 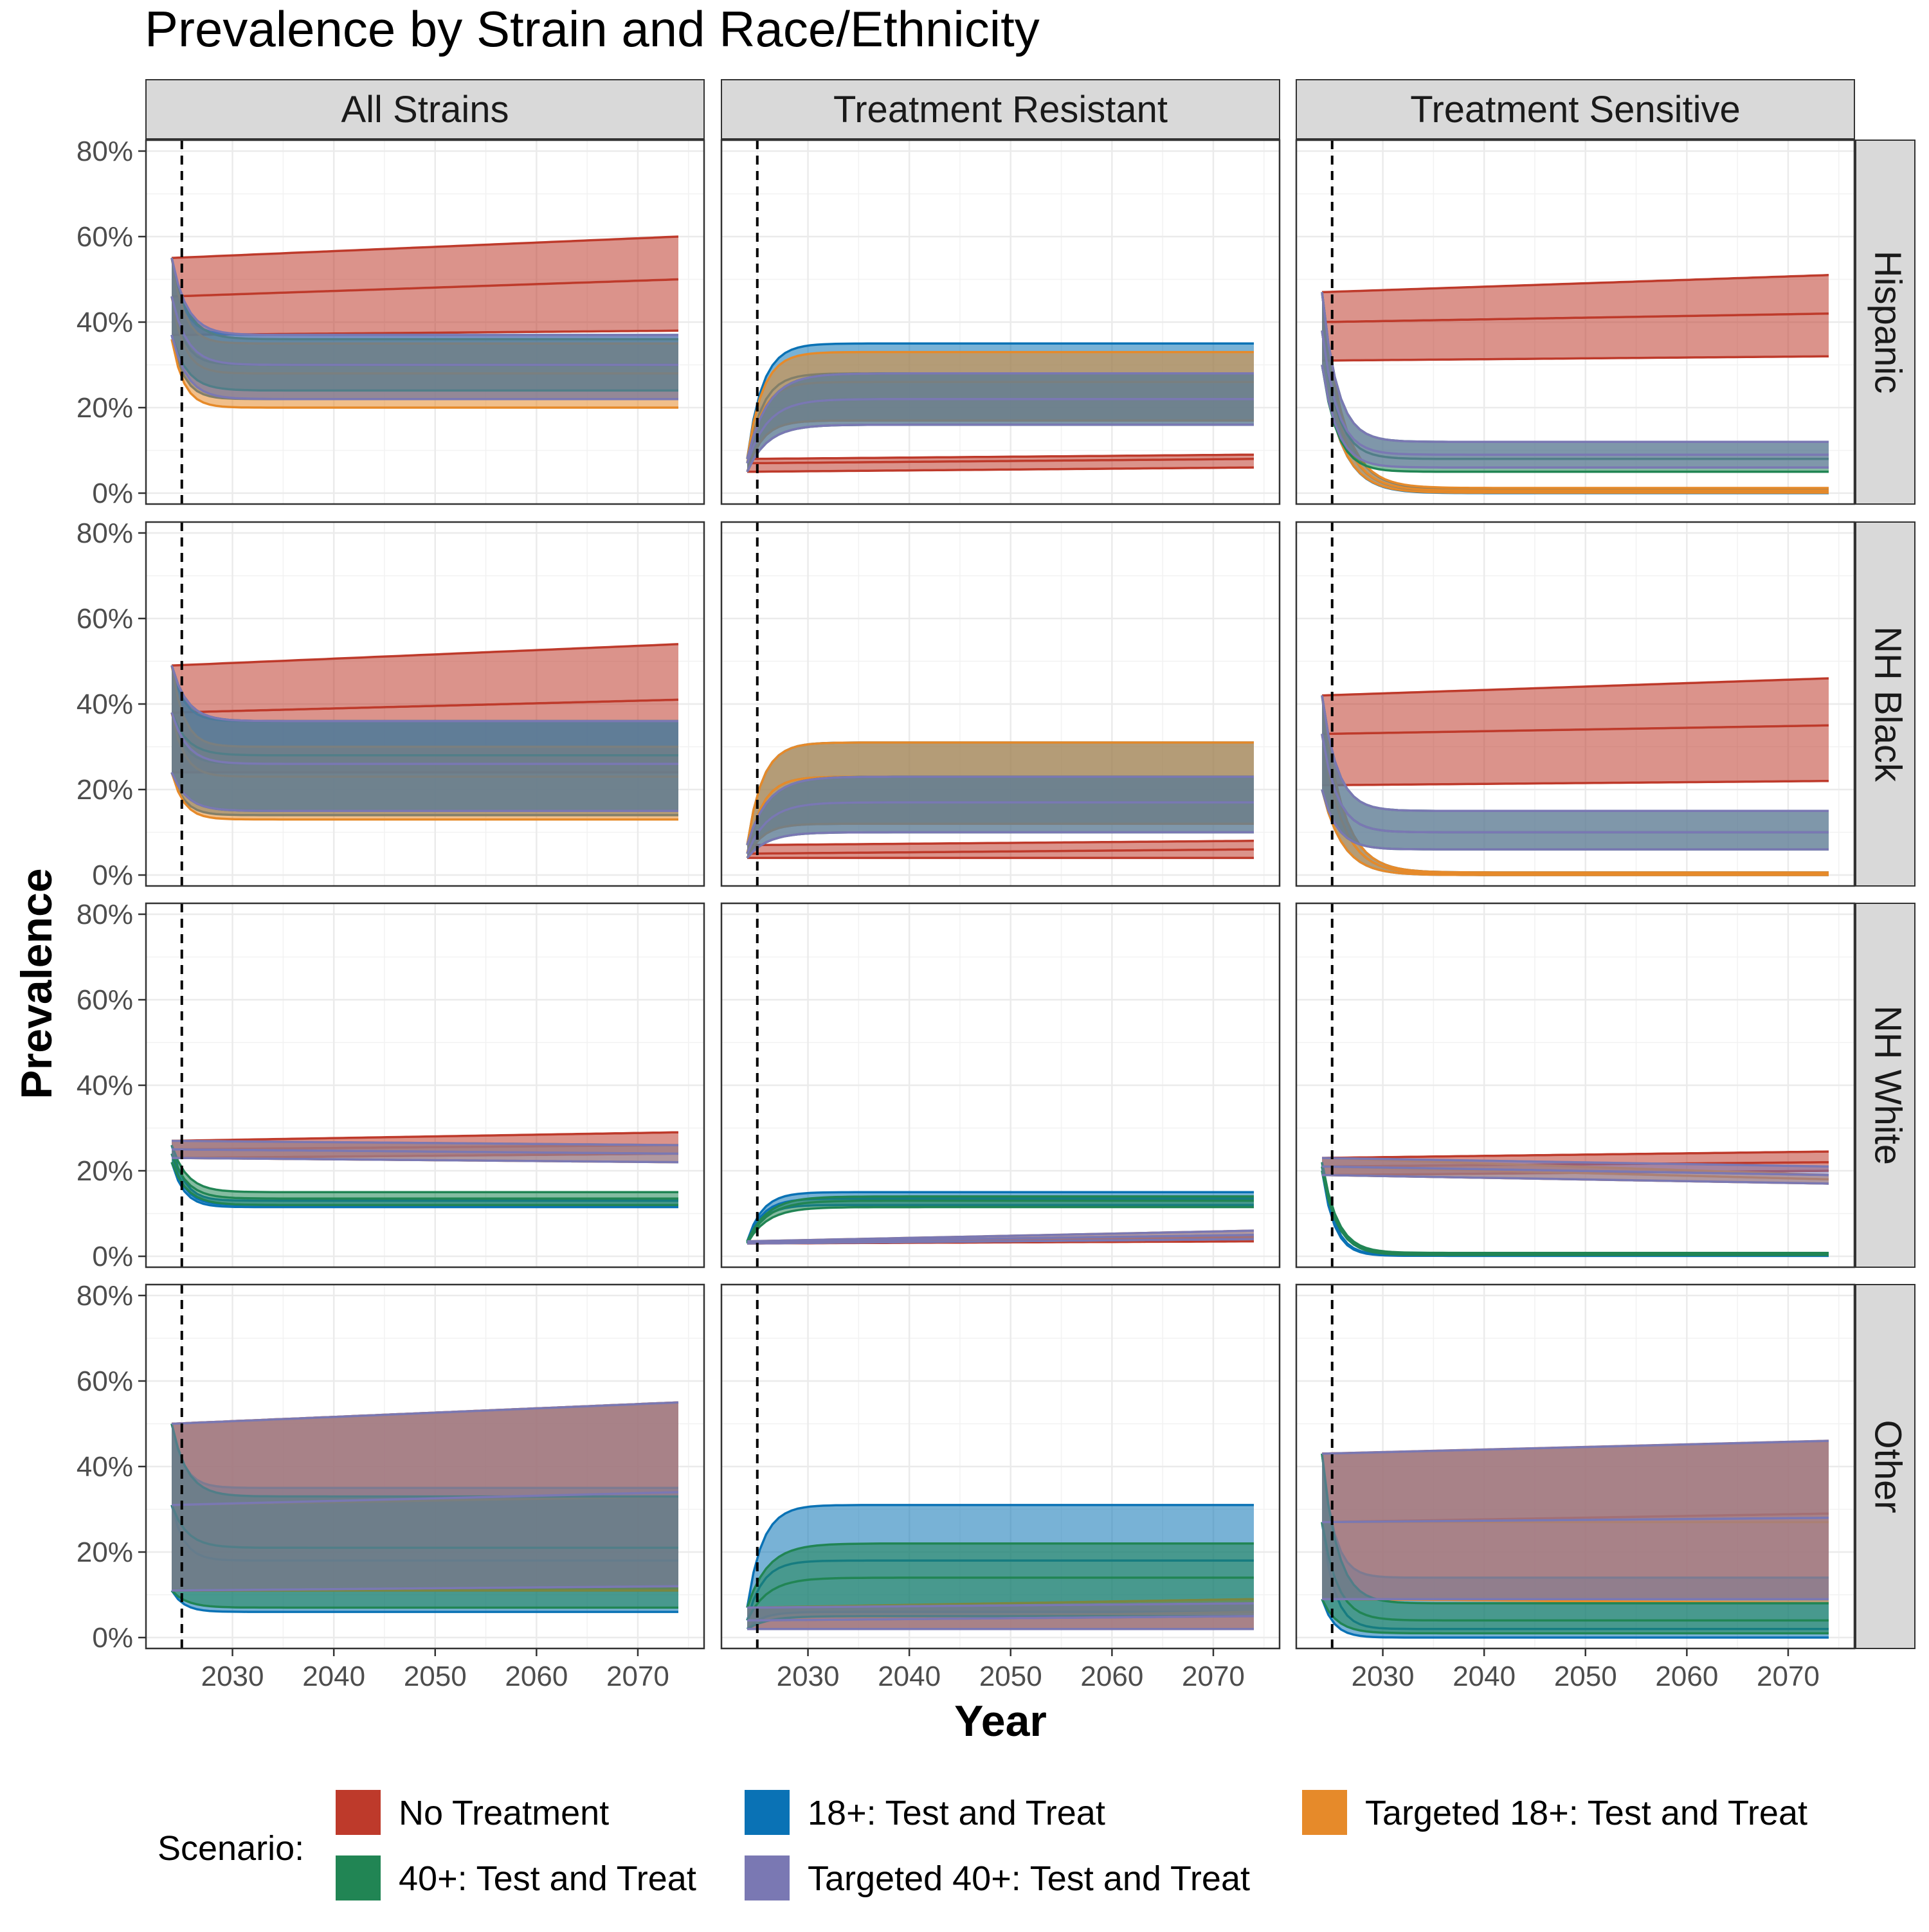 I want to click on y-tick-label: 60%, so click(x=105, y=1000).